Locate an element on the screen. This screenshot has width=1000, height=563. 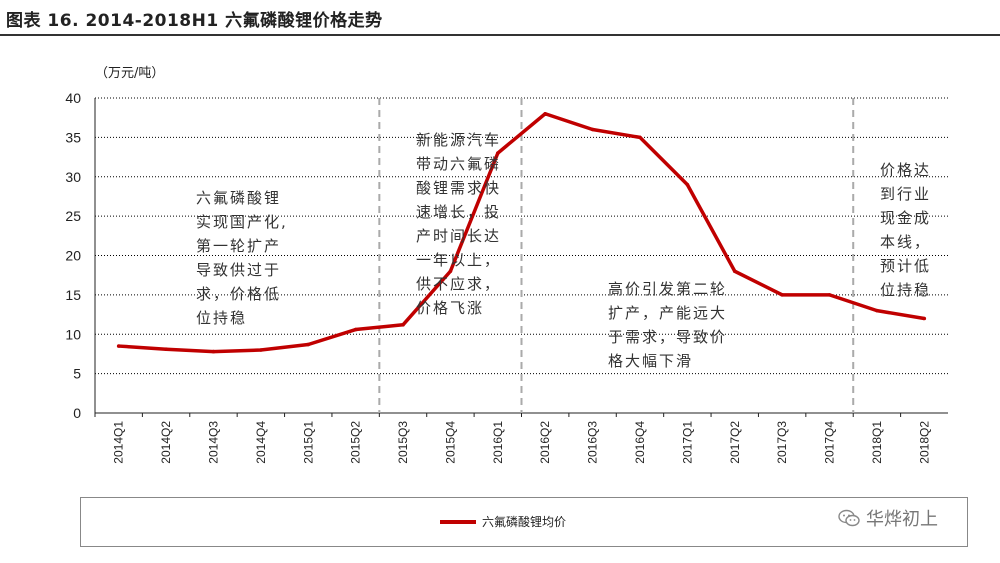
watermark: 华烨初上 is located at coordinates (888, 518).